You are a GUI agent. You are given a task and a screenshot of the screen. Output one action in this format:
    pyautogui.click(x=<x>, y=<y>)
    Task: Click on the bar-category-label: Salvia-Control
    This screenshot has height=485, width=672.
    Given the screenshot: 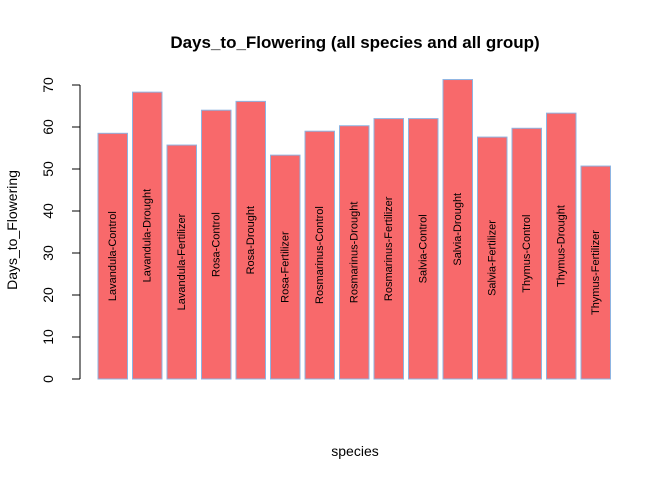 What is the action you would take?
    pyautogui.click(x=423, y=248)
    